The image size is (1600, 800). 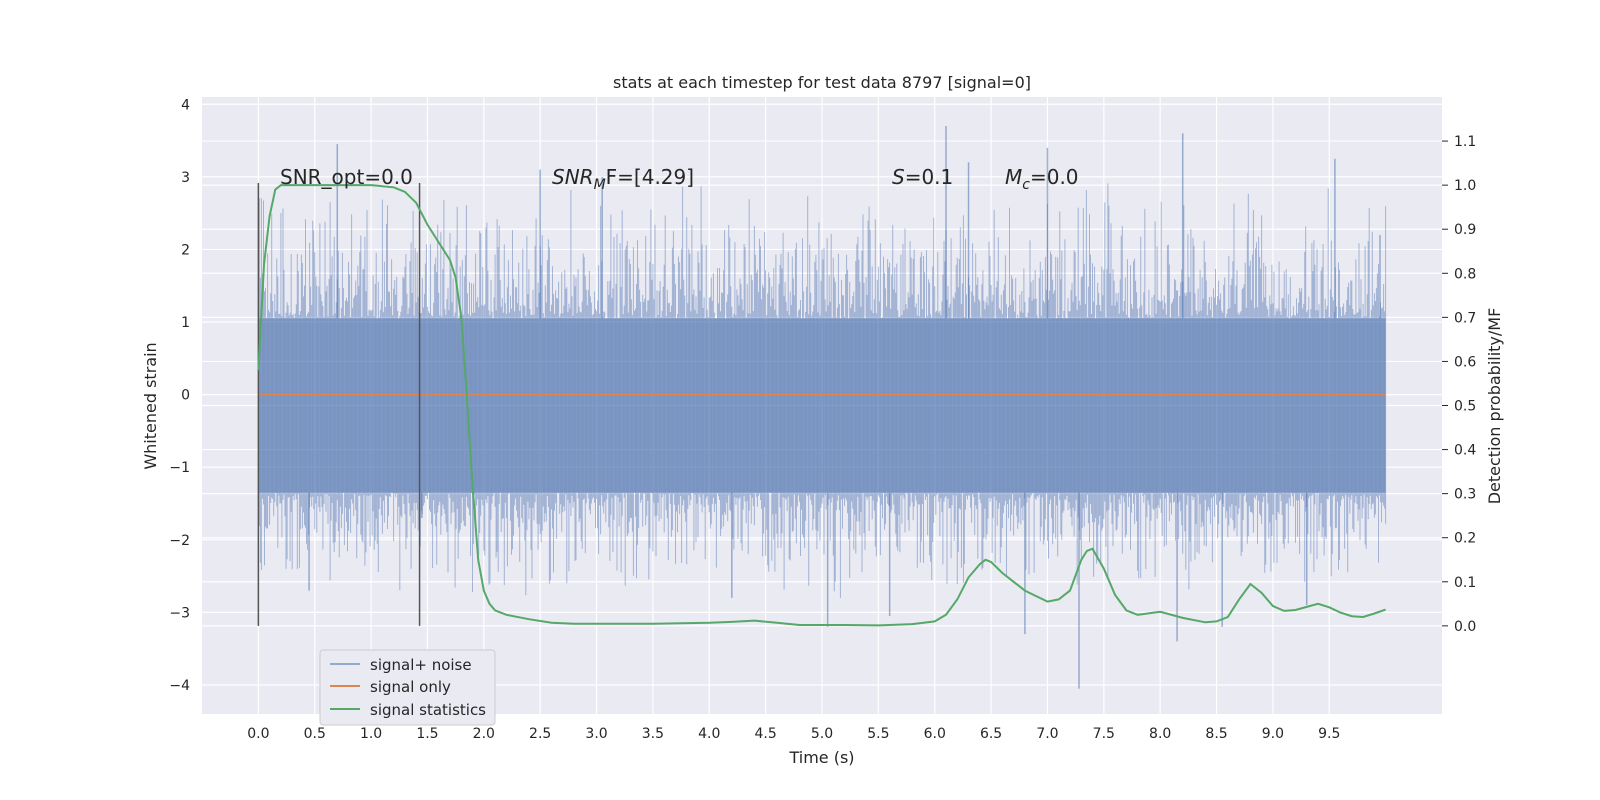 What do you see at coordinates (484, 734) in the screenshot?
I see `x-tick-label: 2.0` at bounding box center [484, 734].